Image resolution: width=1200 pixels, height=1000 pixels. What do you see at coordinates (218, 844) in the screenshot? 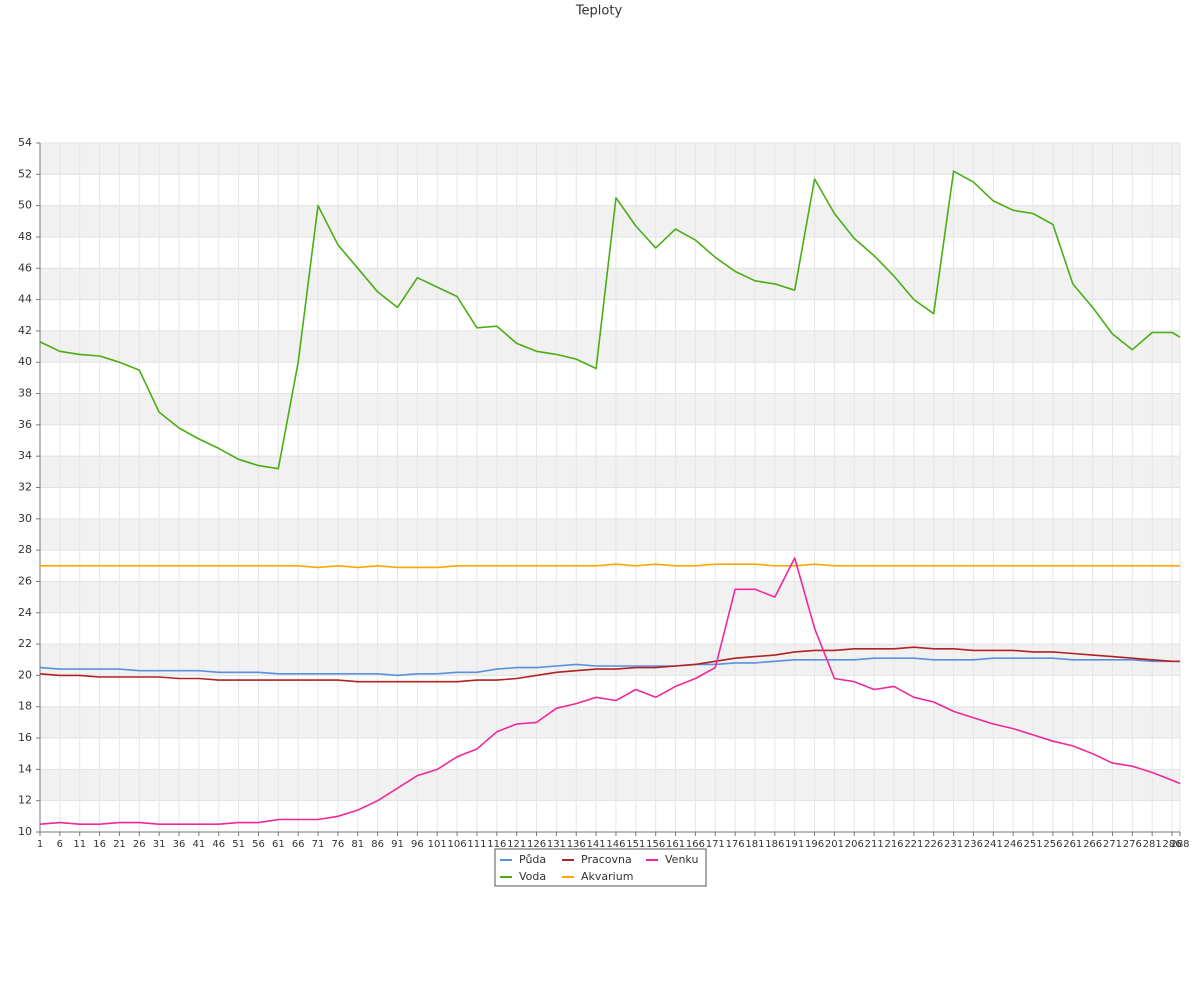
I see `x-tick-label: 46` at bounding box center [218, 844].